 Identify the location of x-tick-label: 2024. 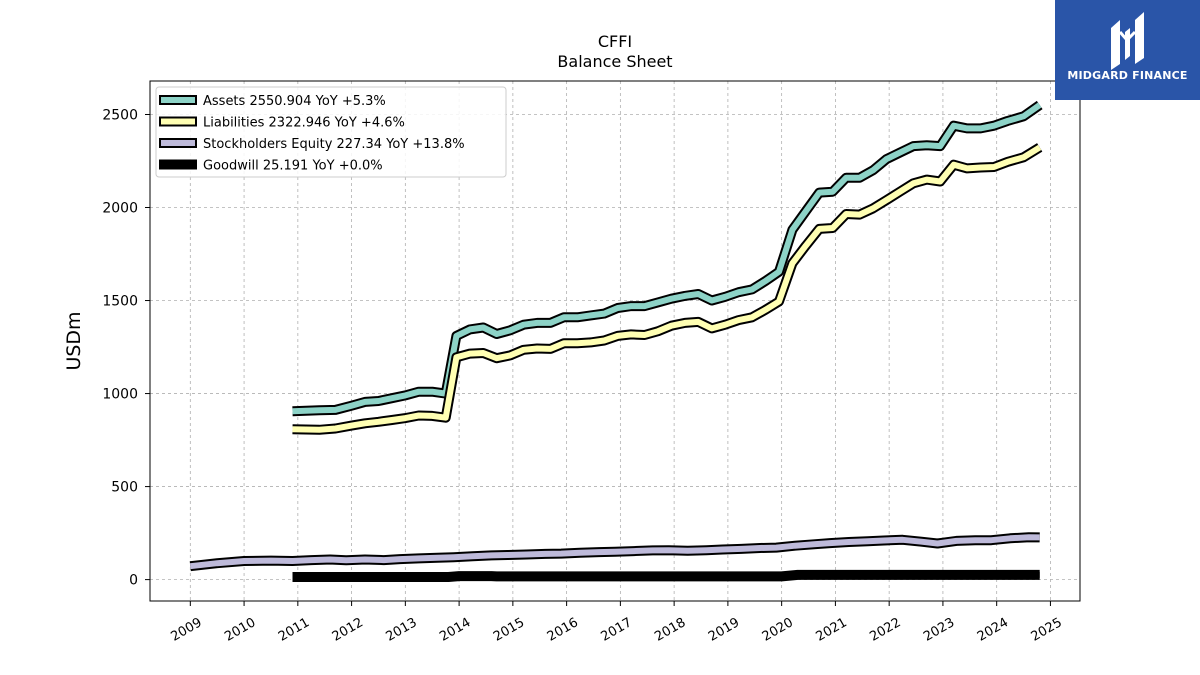
(993, 630).